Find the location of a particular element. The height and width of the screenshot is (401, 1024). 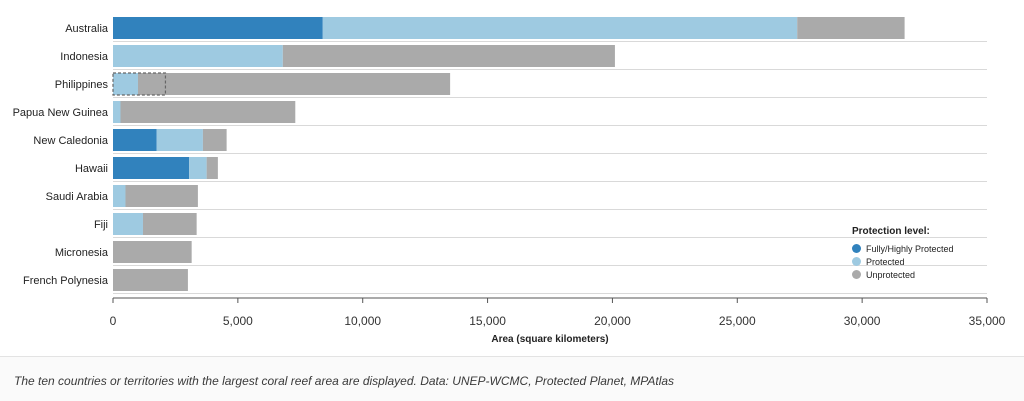

legend-label-protected: Protected is located at coordinates (885, 261).